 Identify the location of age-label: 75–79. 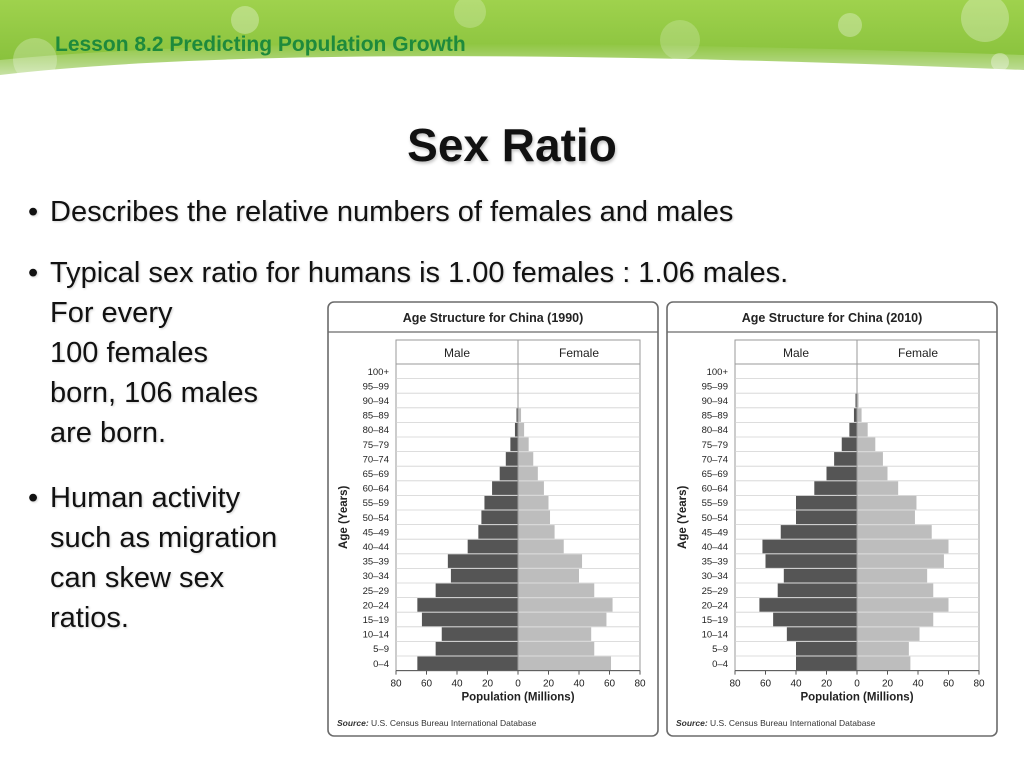
(376, 445).